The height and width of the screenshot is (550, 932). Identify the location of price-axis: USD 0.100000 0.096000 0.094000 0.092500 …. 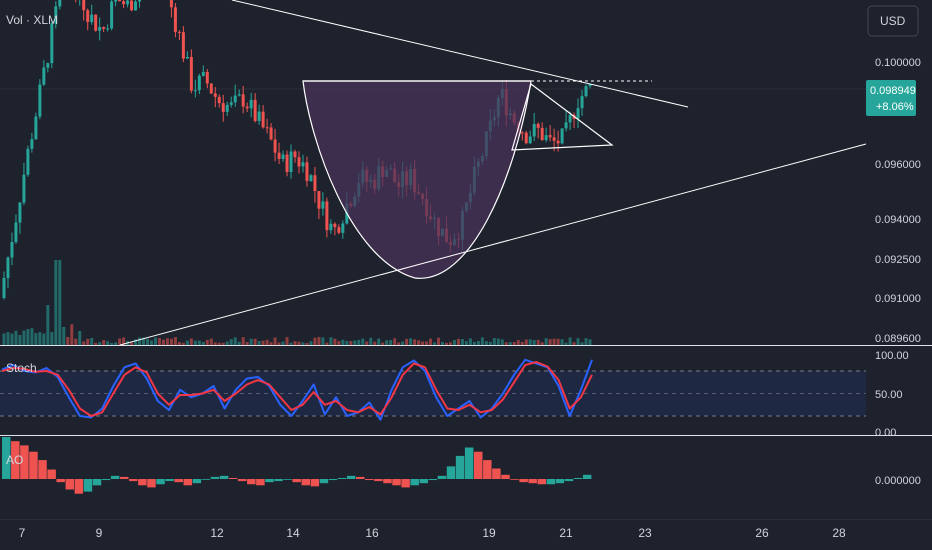
(899, 259).